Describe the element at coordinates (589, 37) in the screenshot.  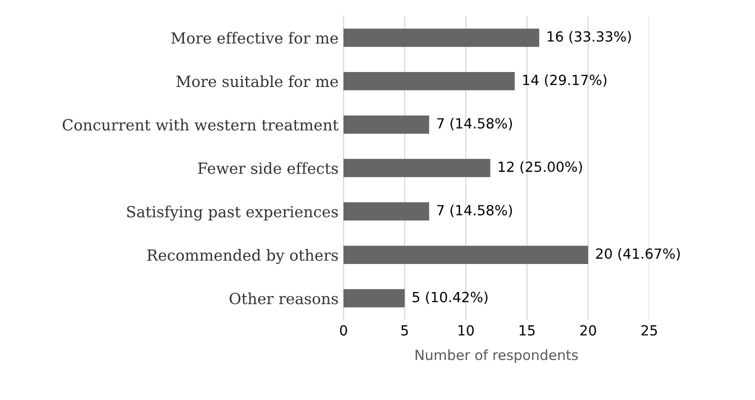
I see `data-label: 16 (33.33%)` at that location.